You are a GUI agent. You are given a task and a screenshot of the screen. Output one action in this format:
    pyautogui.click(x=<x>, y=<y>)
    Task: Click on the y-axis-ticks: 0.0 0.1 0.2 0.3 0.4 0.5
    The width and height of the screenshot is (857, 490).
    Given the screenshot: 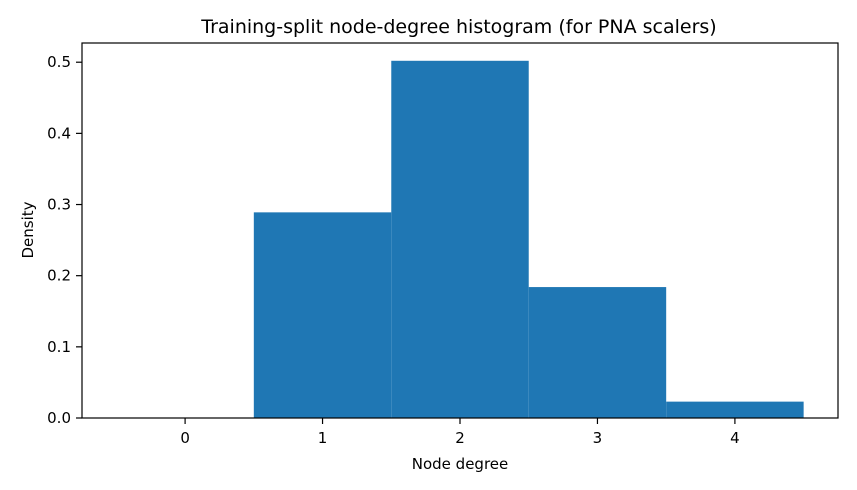 What is the action you would take?
    pyautogui.click(x=64, y=240)
    